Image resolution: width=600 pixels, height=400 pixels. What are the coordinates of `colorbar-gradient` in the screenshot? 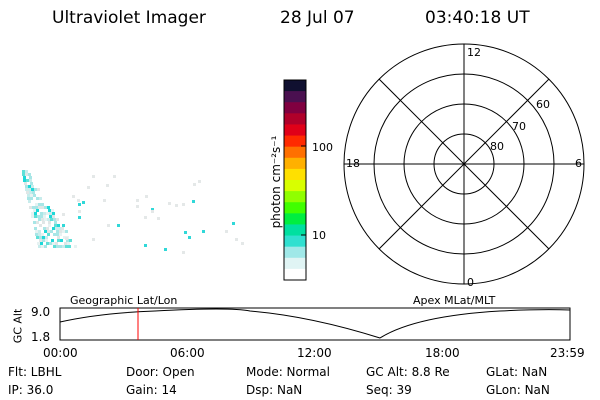 It's located at (295, 180).